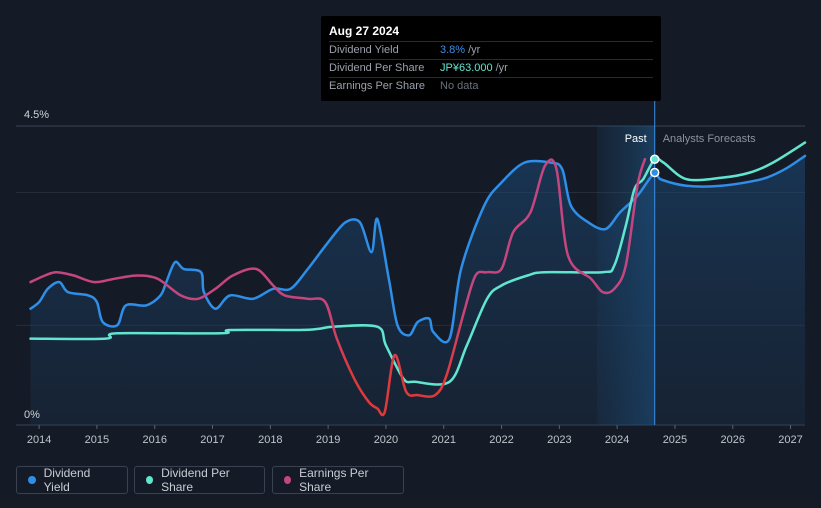 This screenshot has height=508, width=821. What do you see at coordinates (654, 166) in the screenshot?
I see `highlight-points` at bounding box center [654, 166].